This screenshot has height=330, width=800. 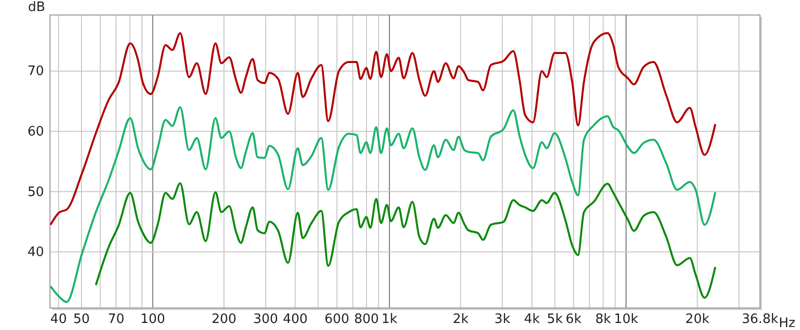 What do you see at coordinates (337, 320) in the screenshot?
I see `x-tick-label: 600` at bounding box center [337, 320].